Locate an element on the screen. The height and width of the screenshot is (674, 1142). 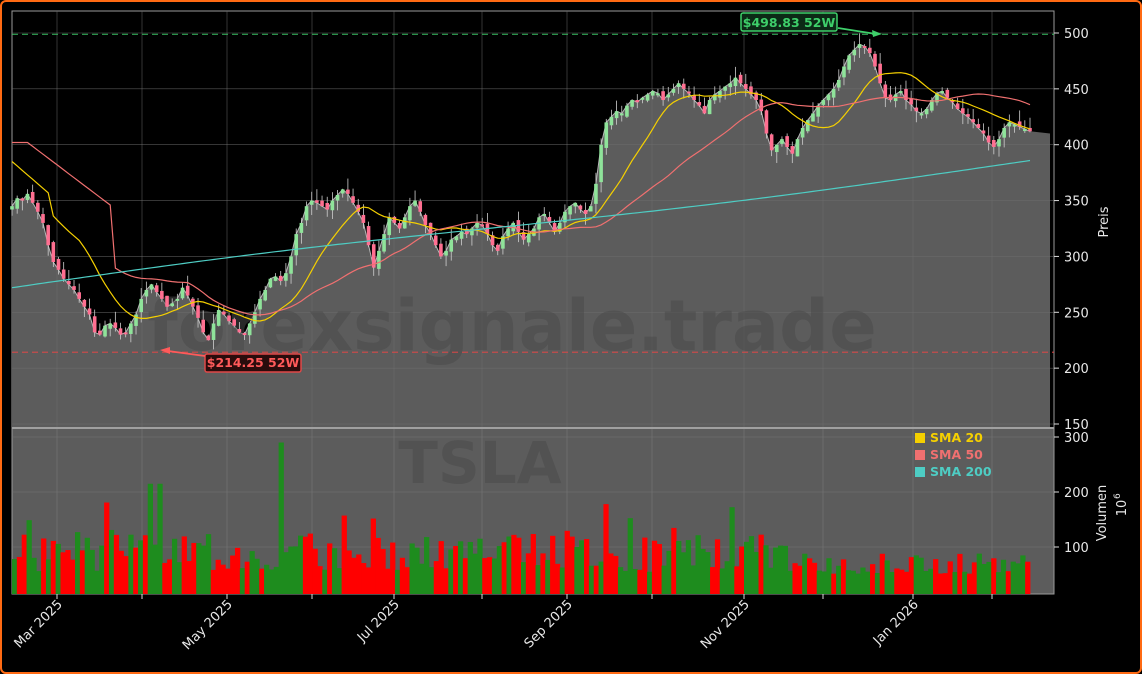
price-tick-label: 400 is located at coordinates (1076, 146).